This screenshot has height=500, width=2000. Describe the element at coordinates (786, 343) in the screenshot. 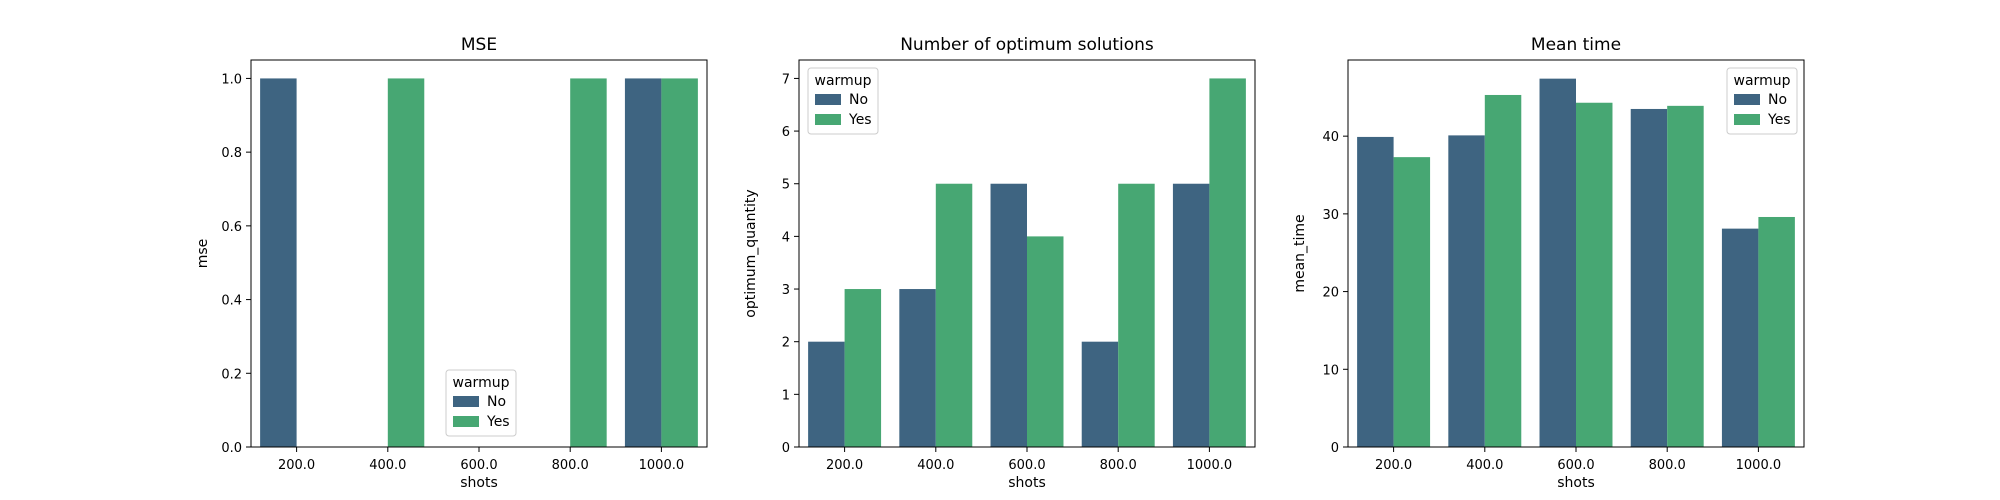

I see `y-tick-label: 2` at that location.